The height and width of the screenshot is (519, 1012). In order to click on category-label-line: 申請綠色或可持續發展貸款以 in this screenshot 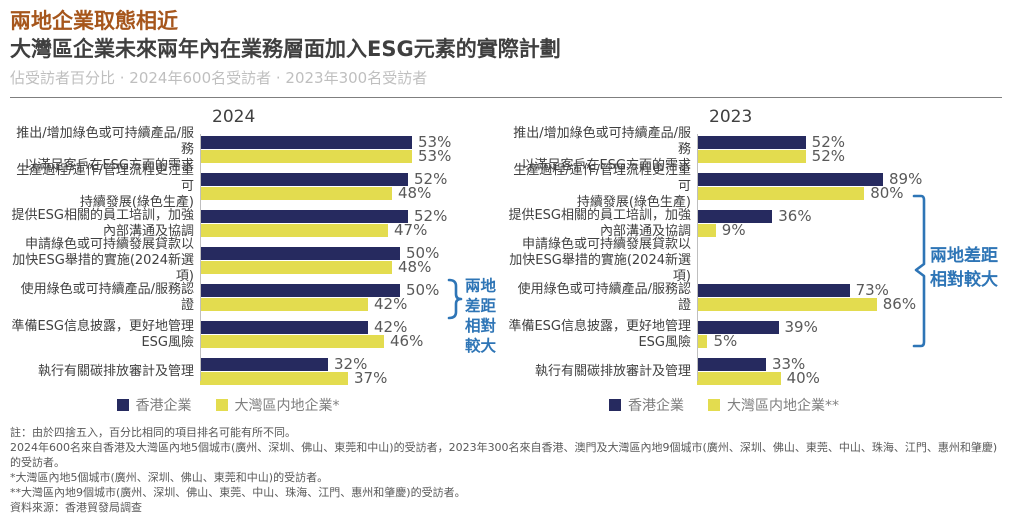, I will do `click(109, 244)`.